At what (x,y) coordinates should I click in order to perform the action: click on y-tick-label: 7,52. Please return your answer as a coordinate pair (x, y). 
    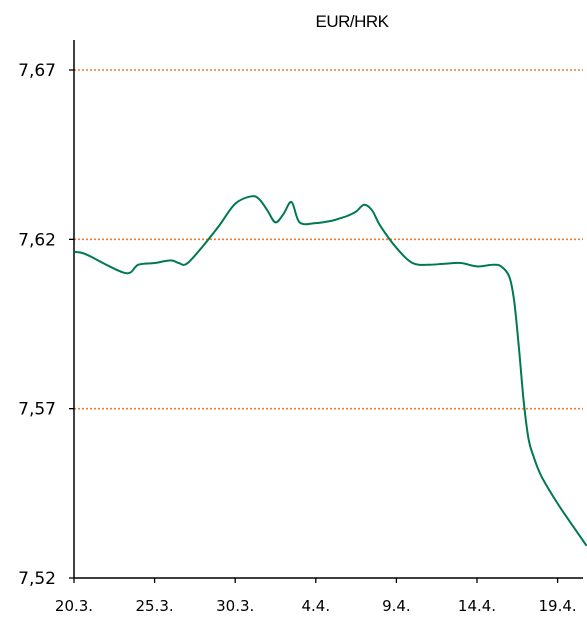
    Looking at the image, I should click on (37, 579).